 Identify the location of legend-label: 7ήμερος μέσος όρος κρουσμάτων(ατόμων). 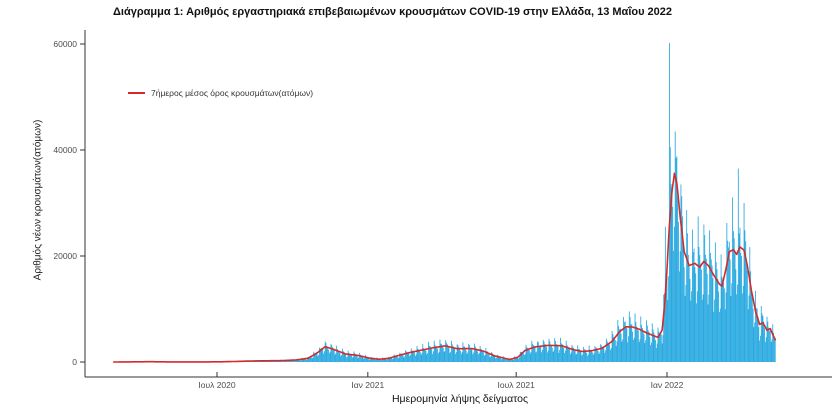
(232, 93).